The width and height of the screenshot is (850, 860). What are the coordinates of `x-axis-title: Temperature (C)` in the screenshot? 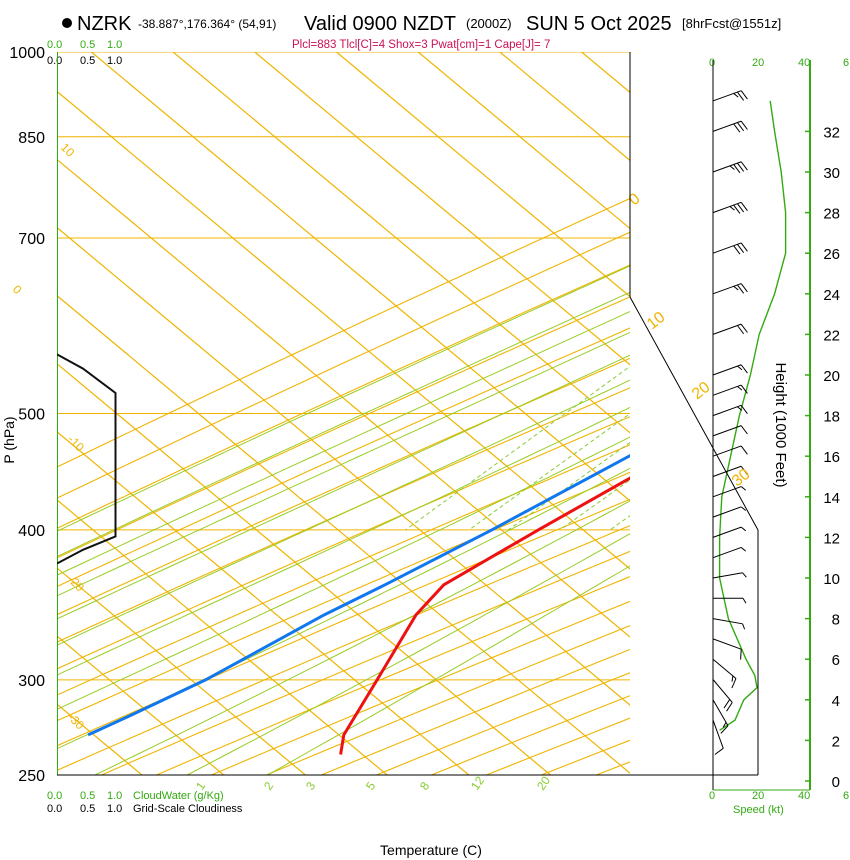 It's located at (431, 850).